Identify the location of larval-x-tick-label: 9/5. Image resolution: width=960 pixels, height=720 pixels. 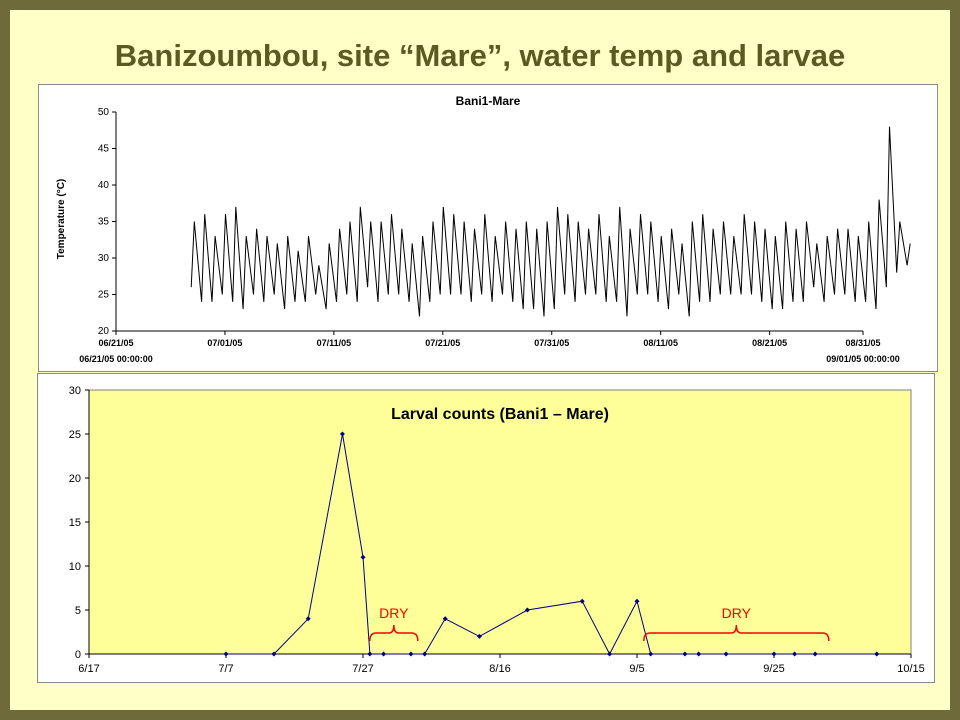
(636, 669).